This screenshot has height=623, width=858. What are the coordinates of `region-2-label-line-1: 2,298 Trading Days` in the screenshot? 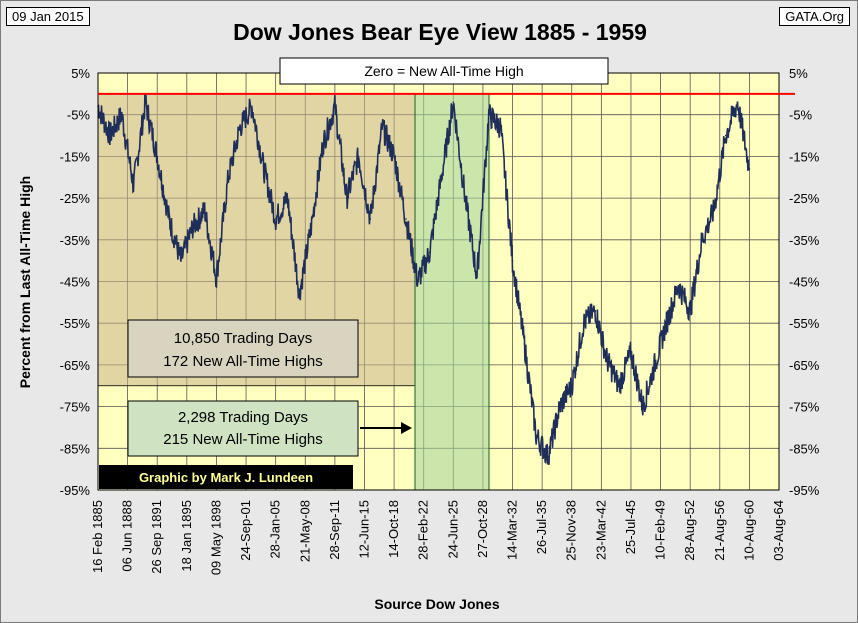 It's located at (243, 417).